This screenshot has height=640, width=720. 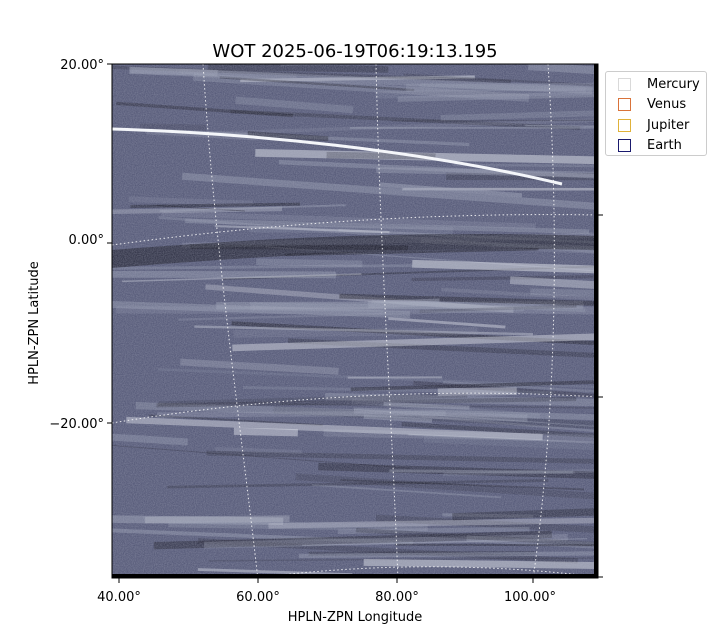 I want to click on y-tick-label-20: 20.00°, so click(x=82, y=65).